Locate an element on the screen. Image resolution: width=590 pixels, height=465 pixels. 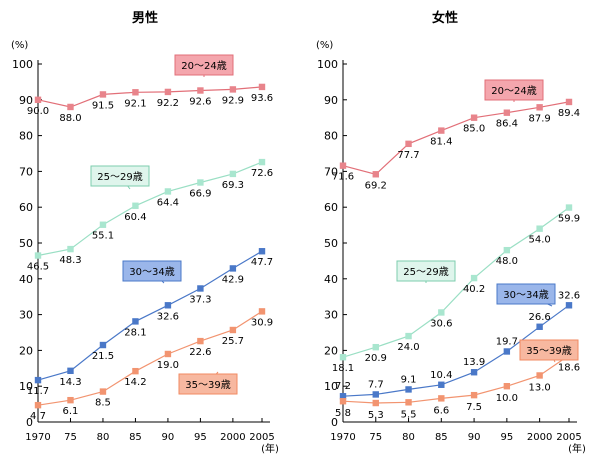
data-value-label: 54.0 is located at coordinates (539, 240).